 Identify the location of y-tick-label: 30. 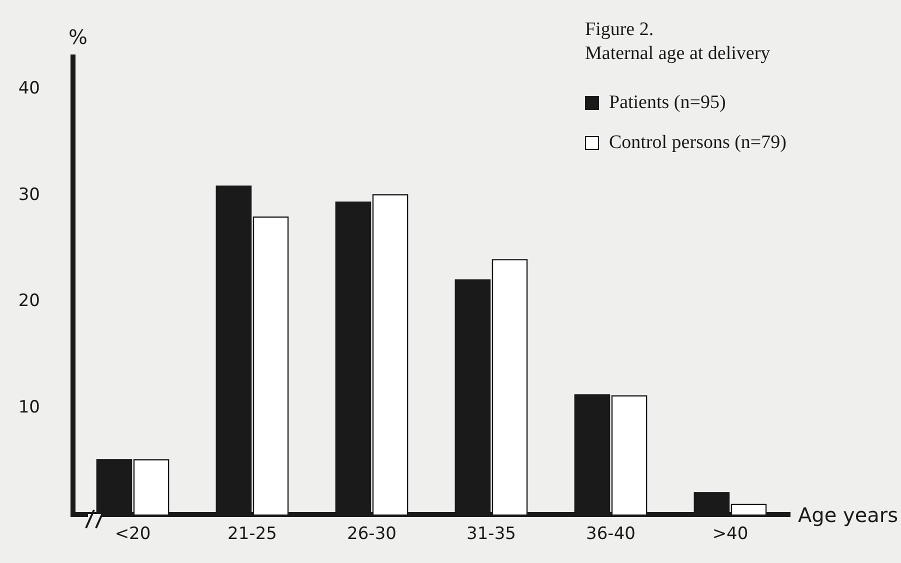
(29, 194).